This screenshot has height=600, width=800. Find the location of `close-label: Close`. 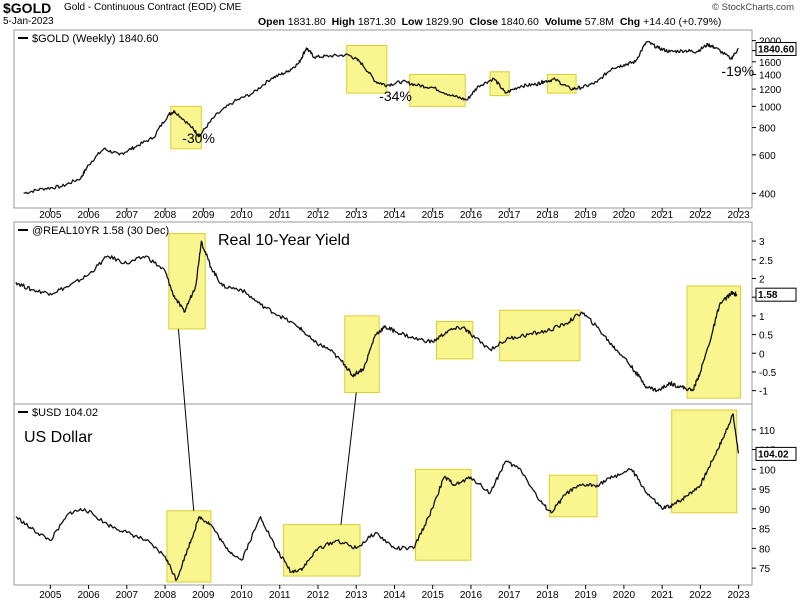

close-label: Close is located at coordinates (483, 22).